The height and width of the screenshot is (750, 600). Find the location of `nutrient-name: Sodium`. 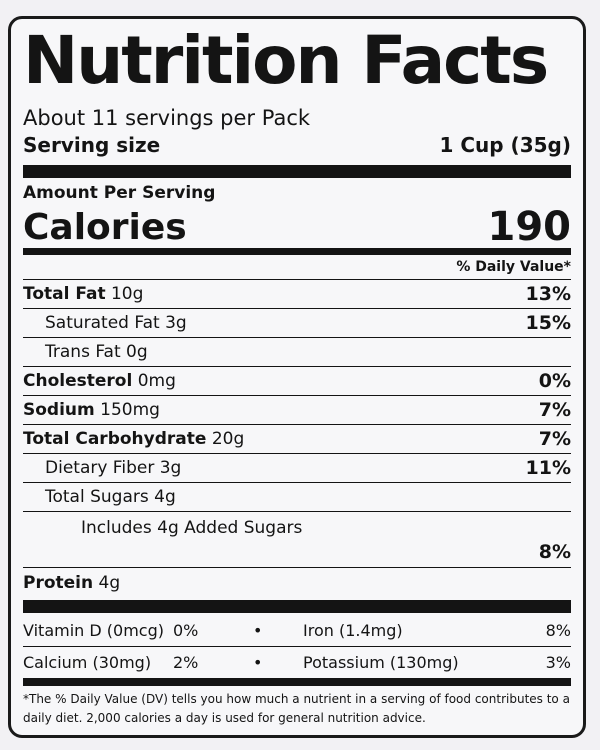

nutrient-name: Sodium is located at coordinates (59, 410).